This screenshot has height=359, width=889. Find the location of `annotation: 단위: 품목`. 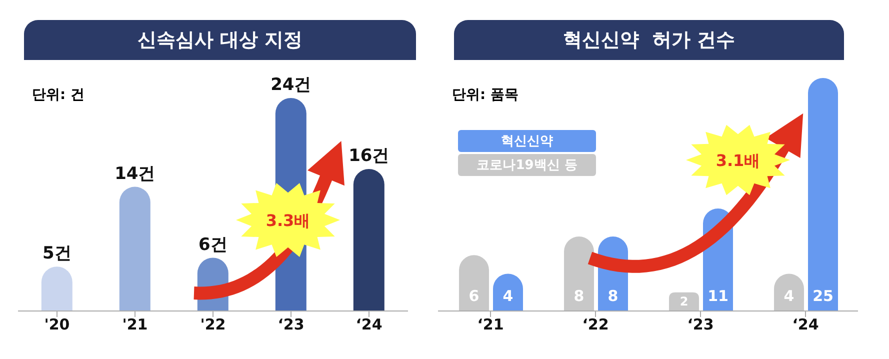

annotation: 단위: 품목 is located at coordinates (485, 95).